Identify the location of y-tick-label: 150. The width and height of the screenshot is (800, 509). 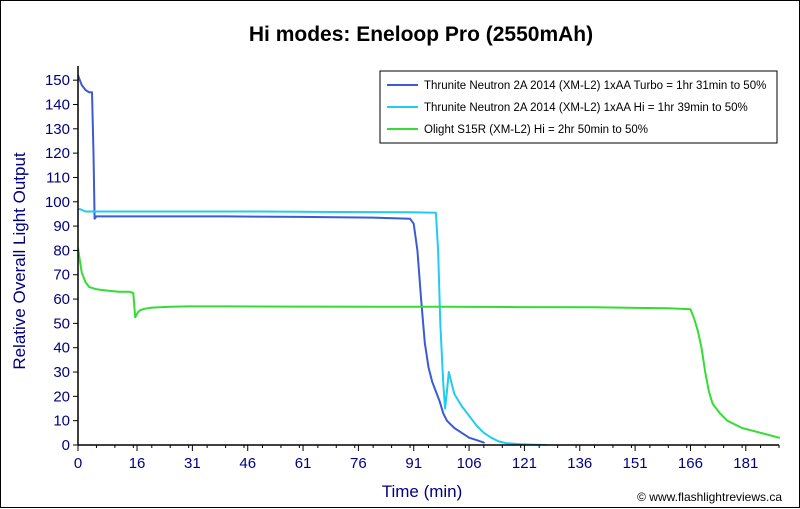
(57, 80).